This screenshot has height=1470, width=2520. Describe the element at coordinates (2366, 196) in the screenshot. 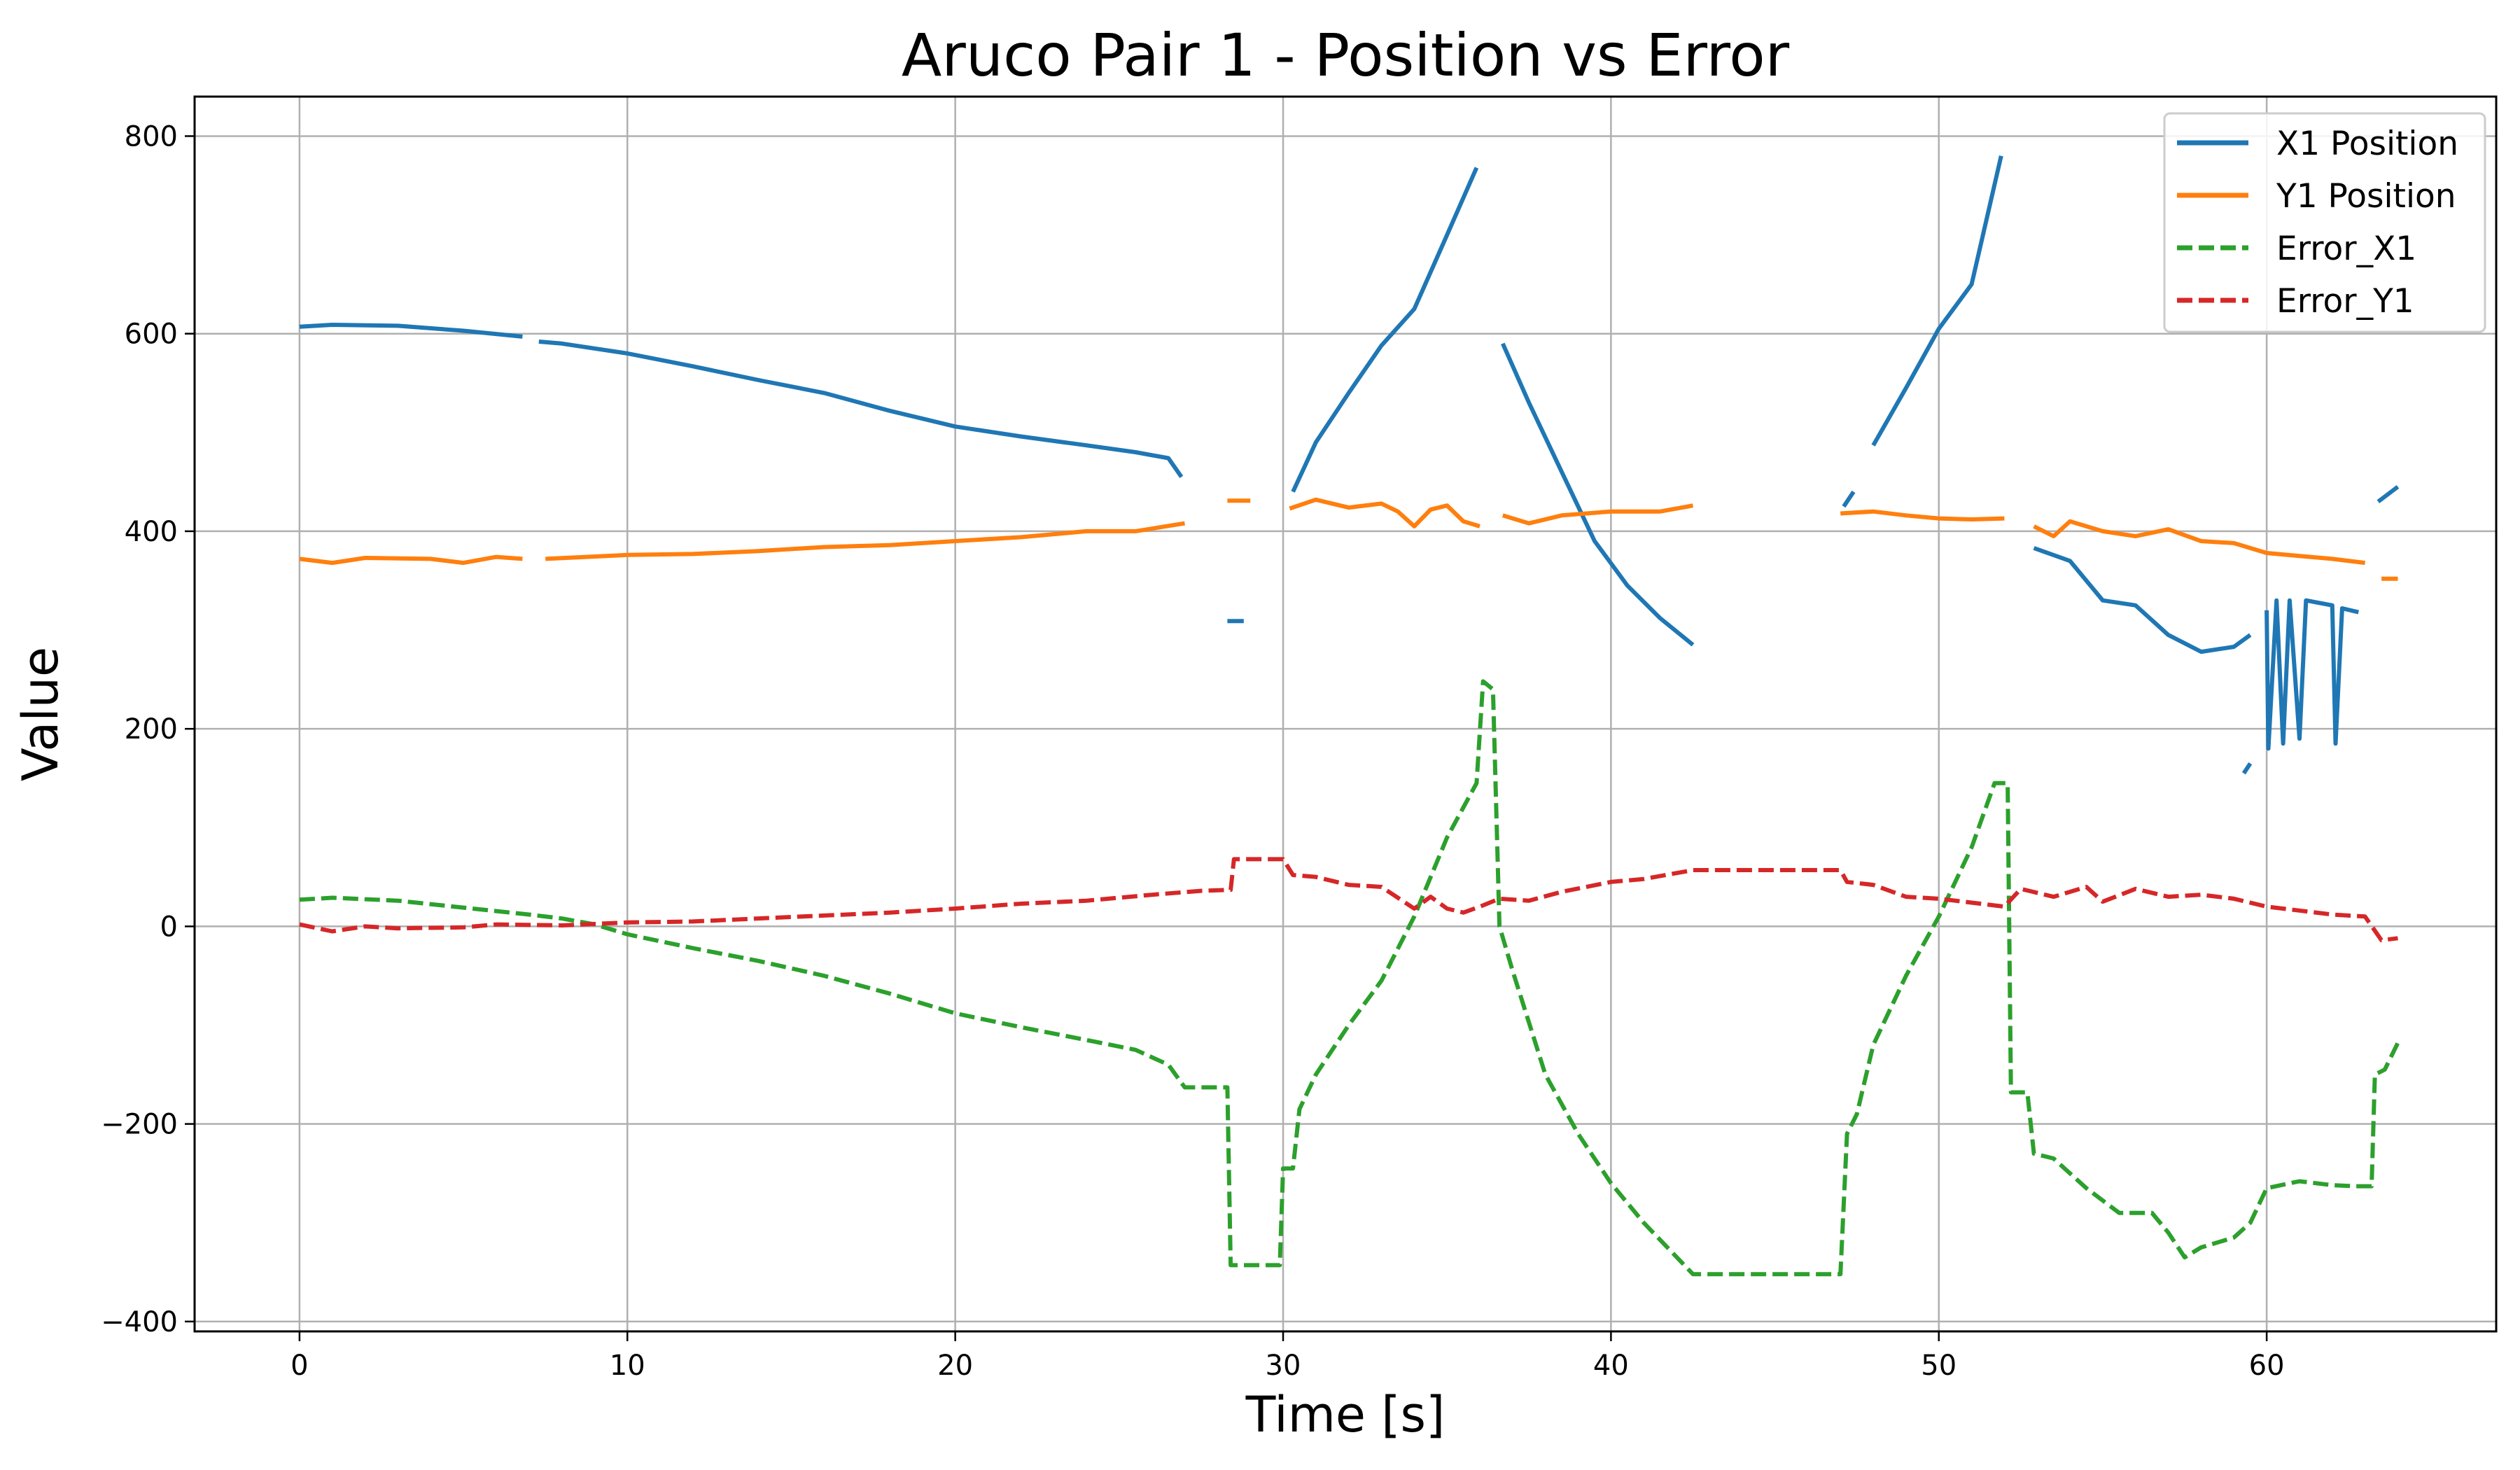

I see `legend-label: Y1 Position` at that location.